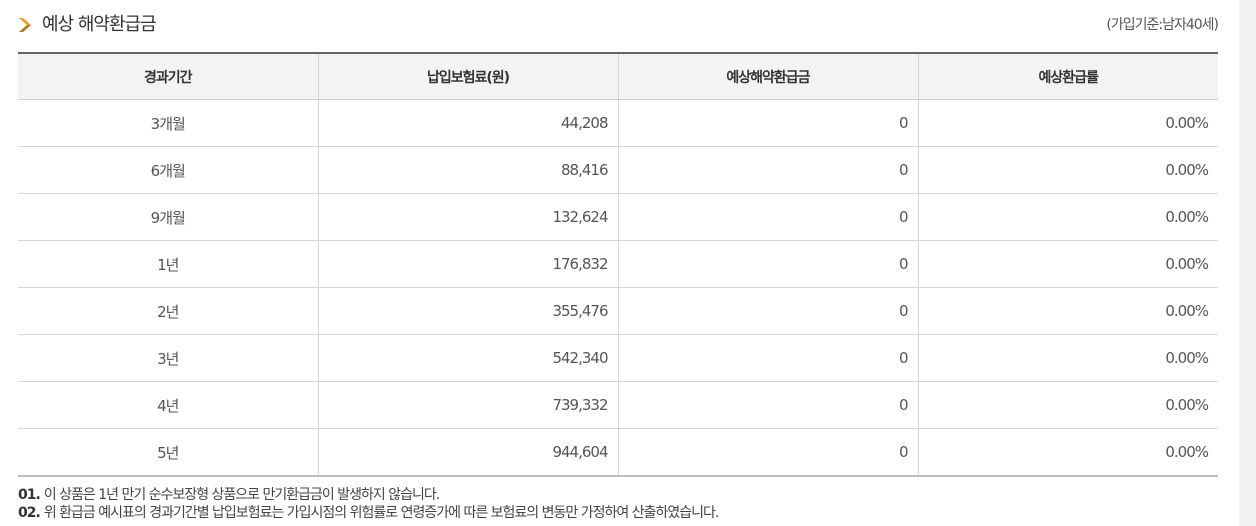 This screenshot has width=1256, height=526. Describe the element at coordinates (168, 452) in the screenshot. I see `cell-period: 5년` at that location.